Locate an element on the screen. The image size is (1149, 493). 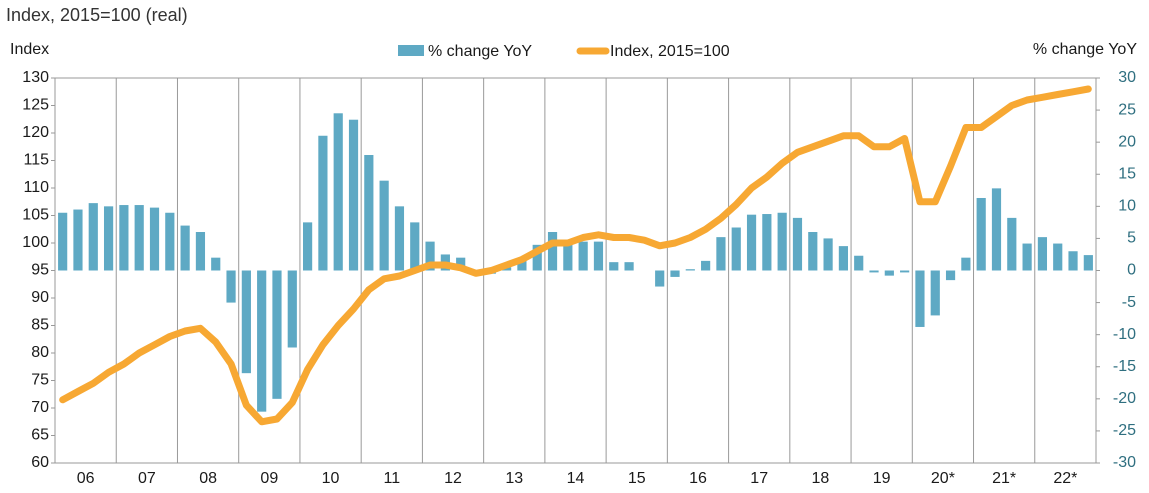
y2-tick-label: 10 is located at coordinates (1127, 206).